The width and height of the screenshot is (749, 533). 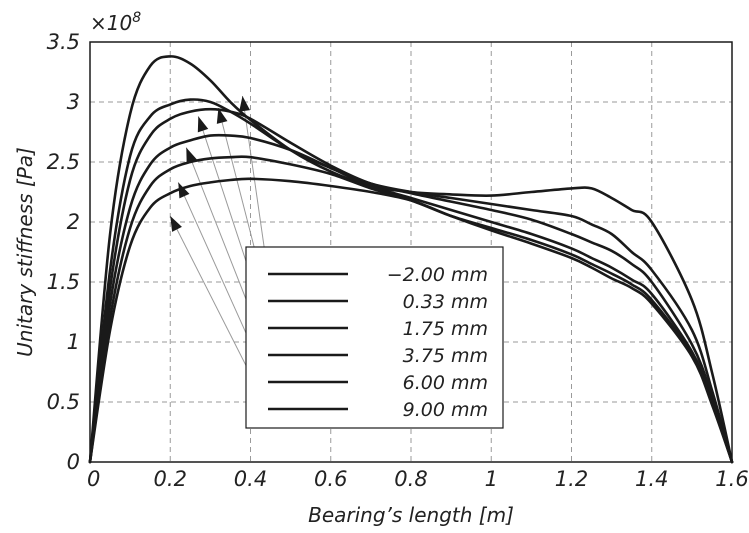 I want to click on x-tick-label: 0.2, so click(x=170, y=479).